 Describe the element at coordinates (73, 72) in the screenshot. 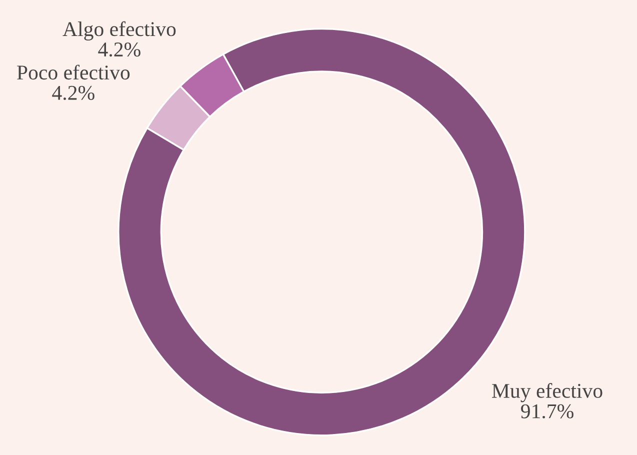

I see `slice-label: Poco efectivo` at that location.